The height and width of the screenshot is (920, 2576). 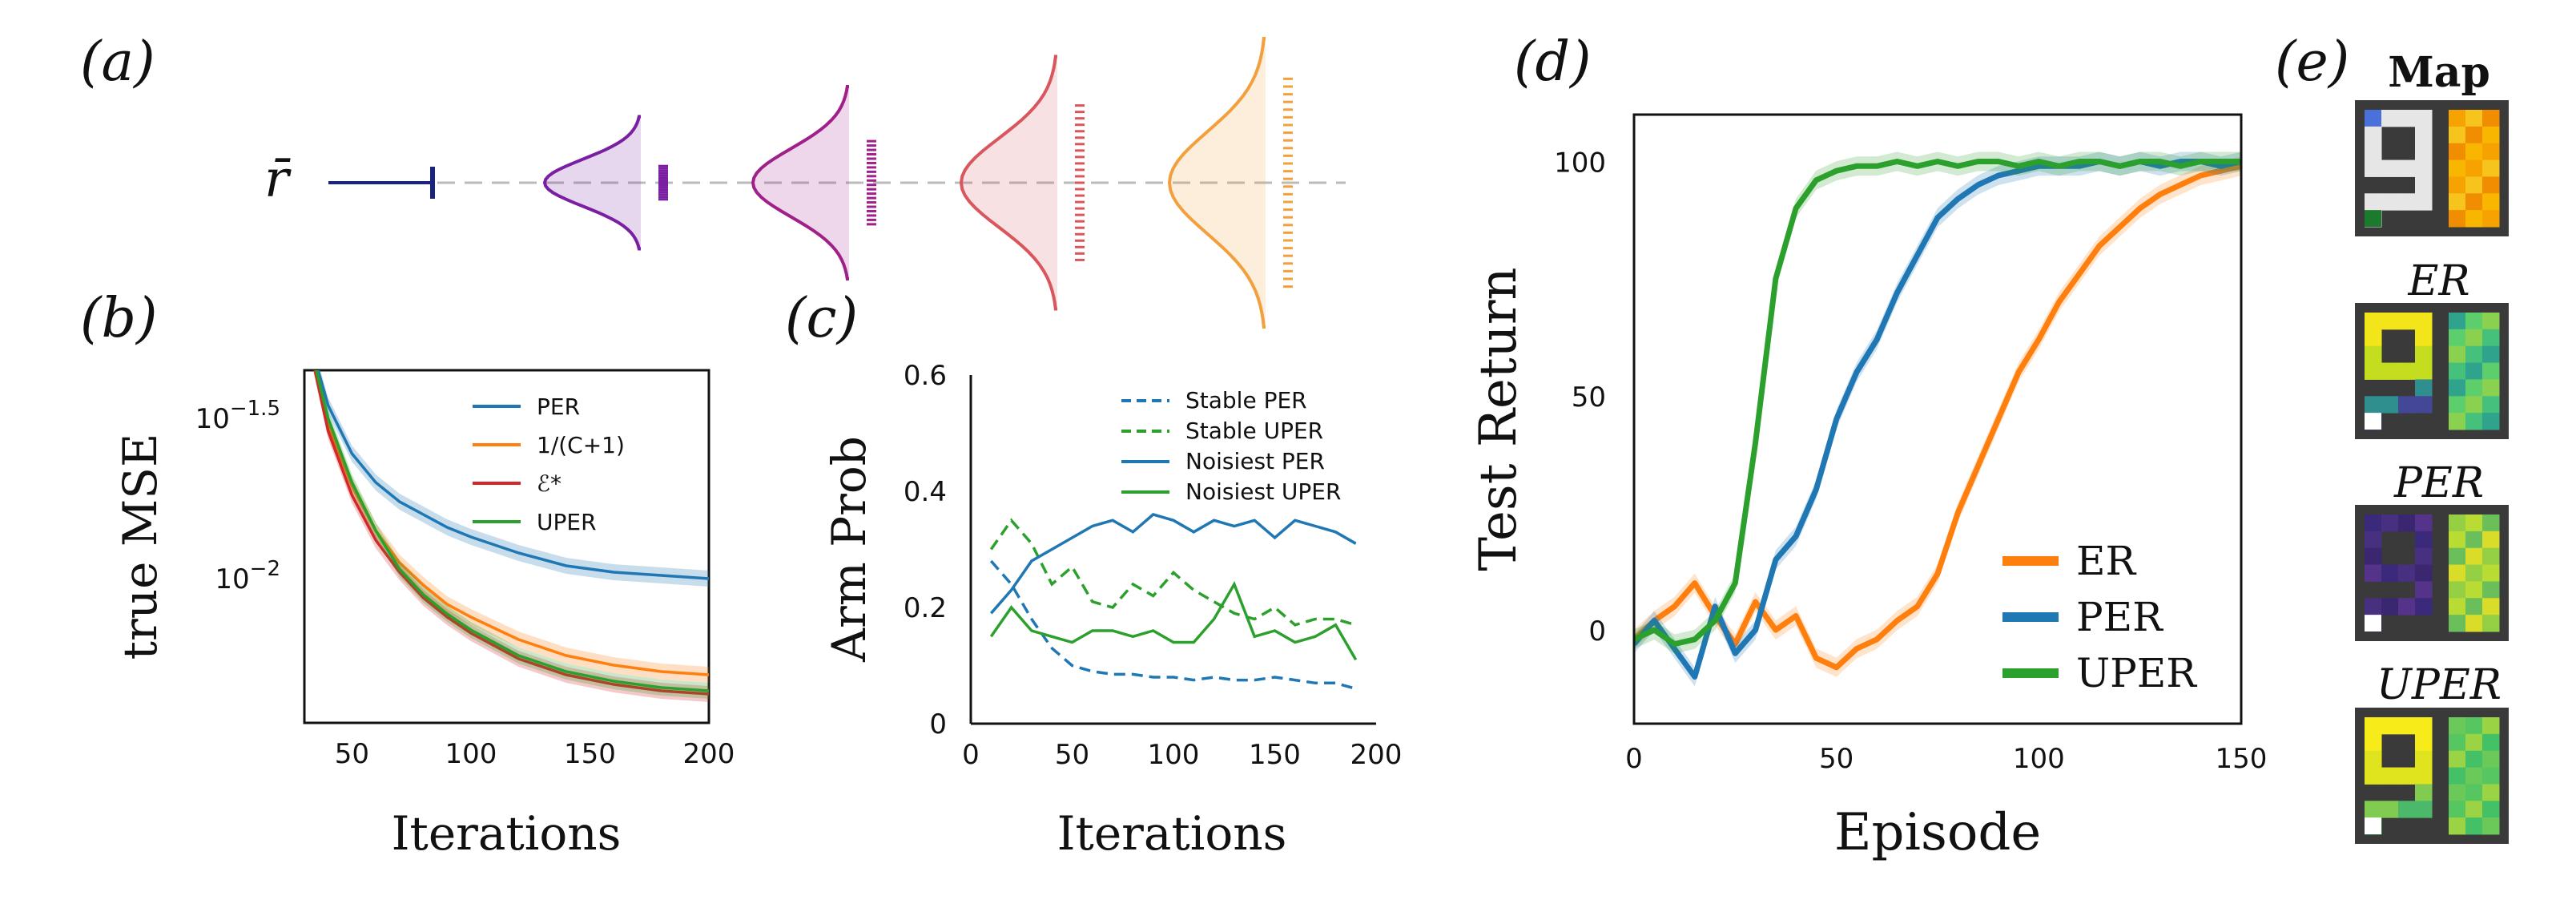 I want to click on legend-d: ER PER UPER, so click(x=2100, y=617).